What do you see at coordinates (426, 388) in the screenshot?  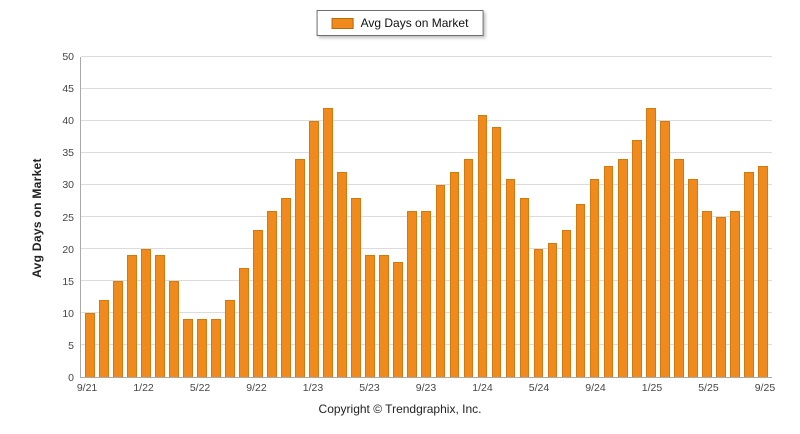 I see `x-tick-label: 9/23` at bounding box center [426, 388].